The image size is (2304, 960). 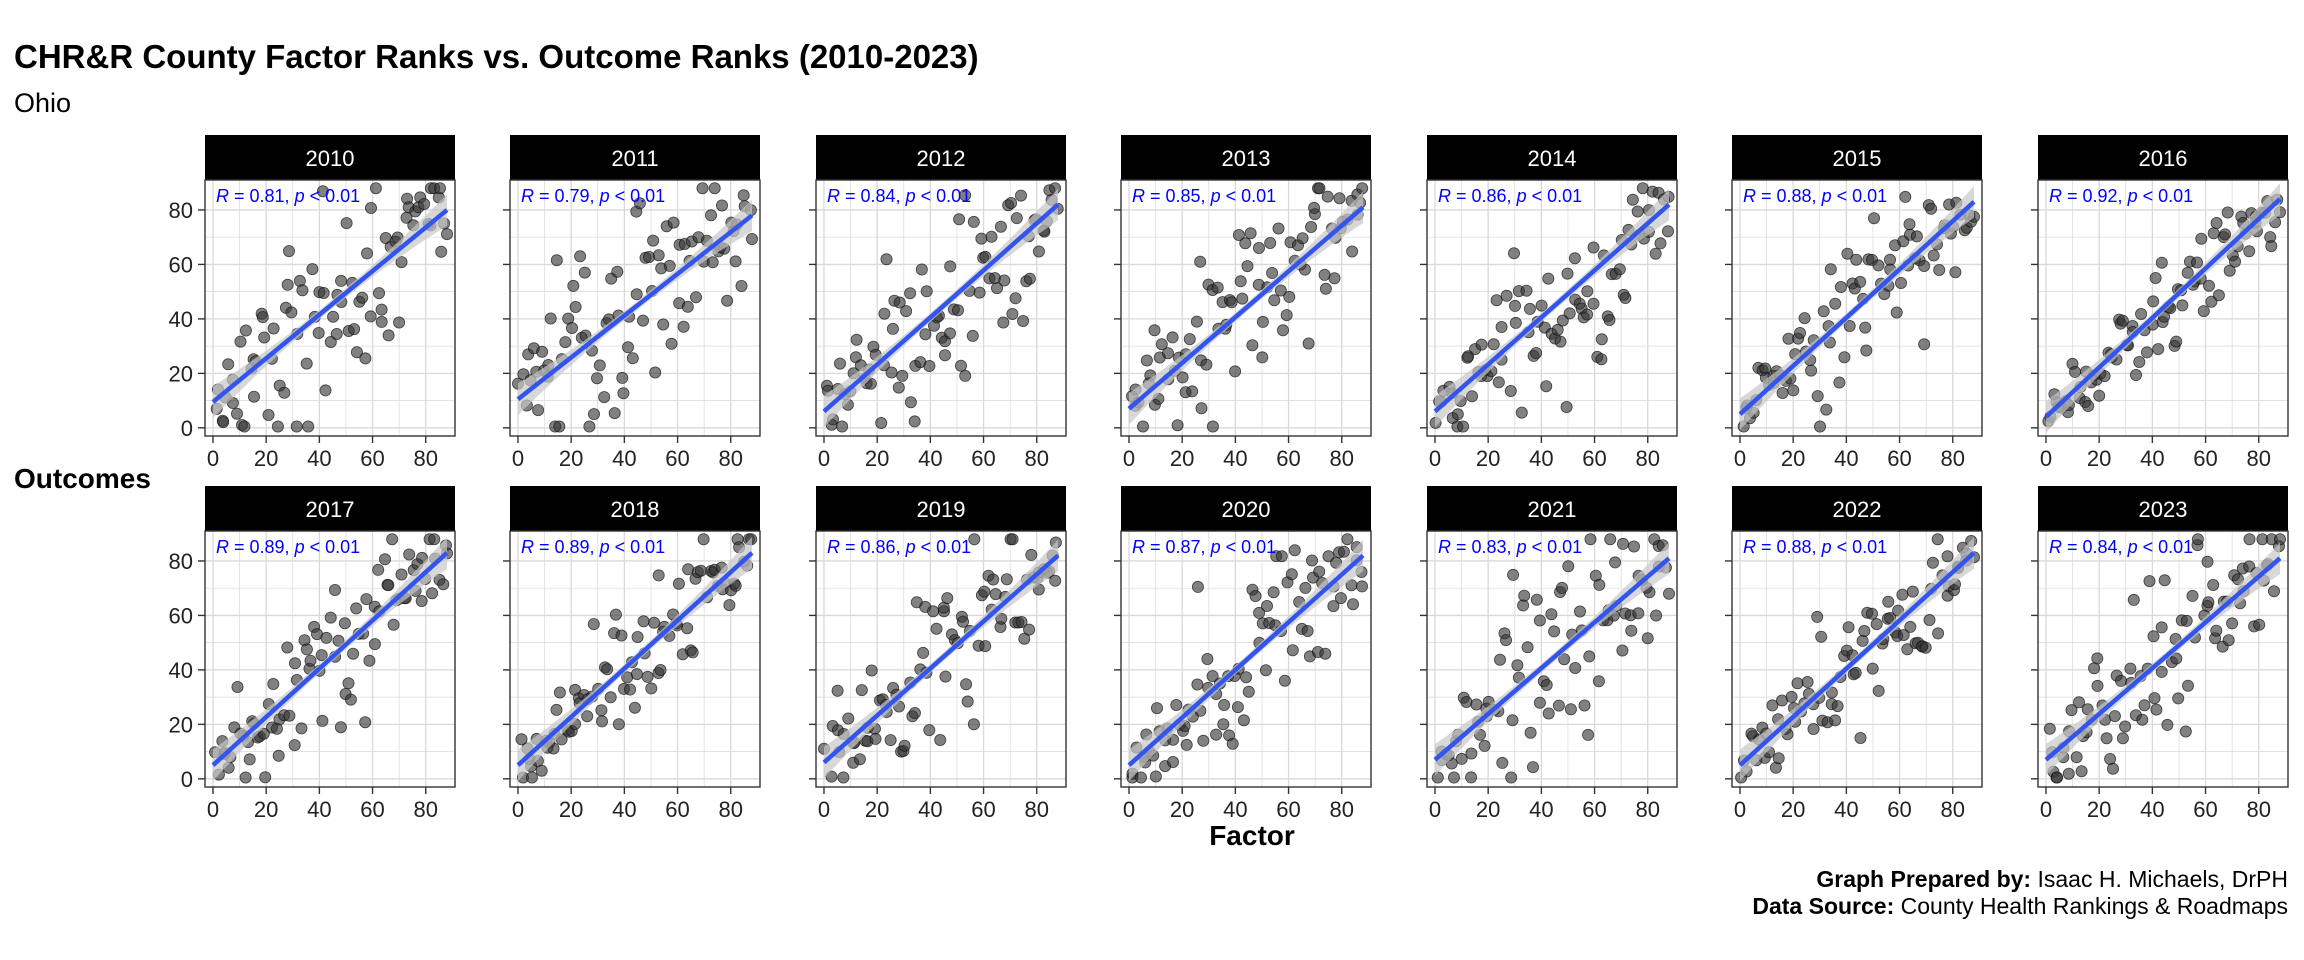 I want to click on facet-strip-label: 2023, so click(x=2163, y=509).